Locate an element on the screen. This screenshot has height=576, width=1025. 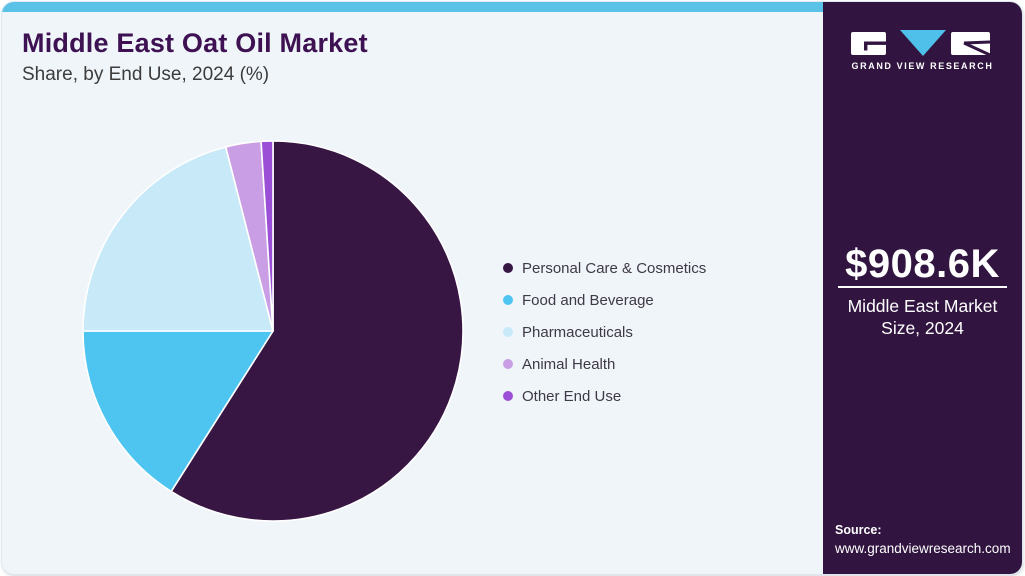
market-size-divider is located at coordinates (922, 287).